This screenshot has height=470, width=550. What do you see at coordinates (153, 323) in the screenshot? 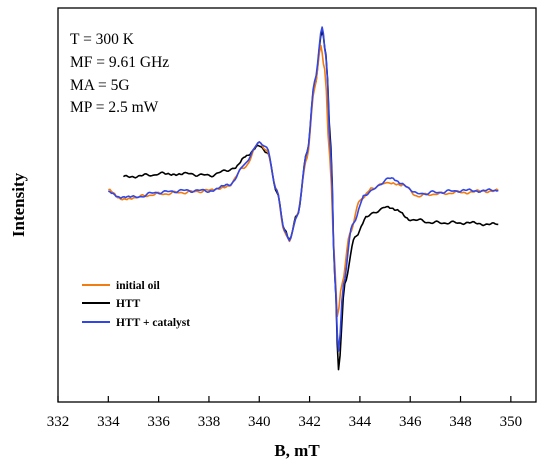
I see `legend-label-htt-catalyst: HTT + catalyst` at bounding box center [153, 323].